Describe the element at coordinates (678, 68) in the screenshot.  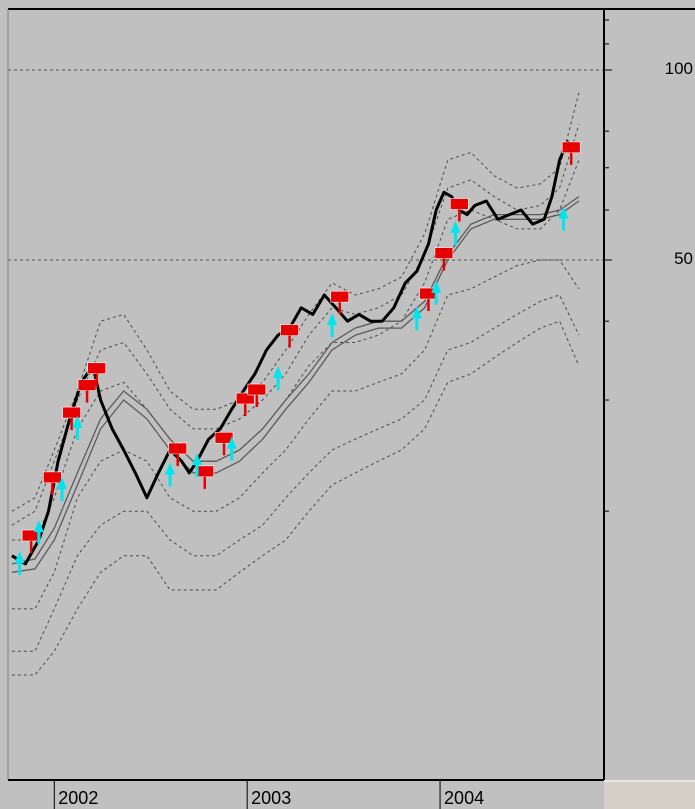
I see `y-tick-label: 100` at that location.